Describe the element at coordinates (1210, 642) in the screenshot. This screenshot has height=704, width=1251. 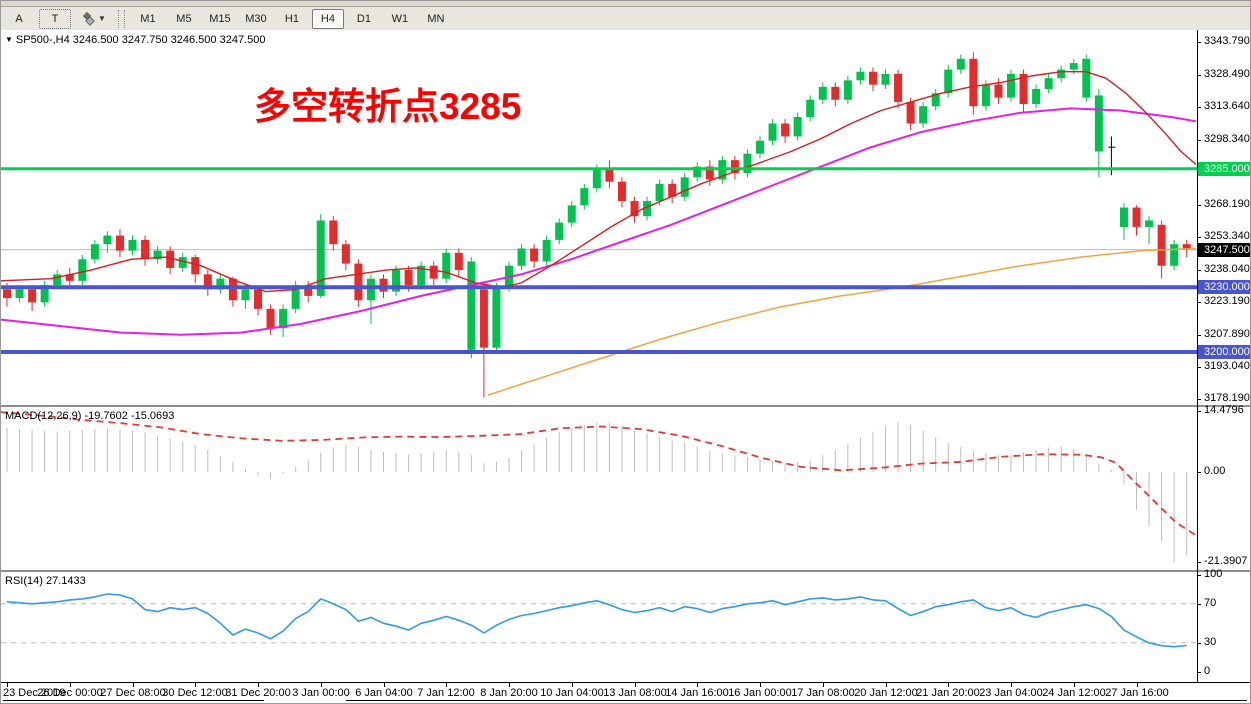
I see `axis-price-label: 30` at that location.